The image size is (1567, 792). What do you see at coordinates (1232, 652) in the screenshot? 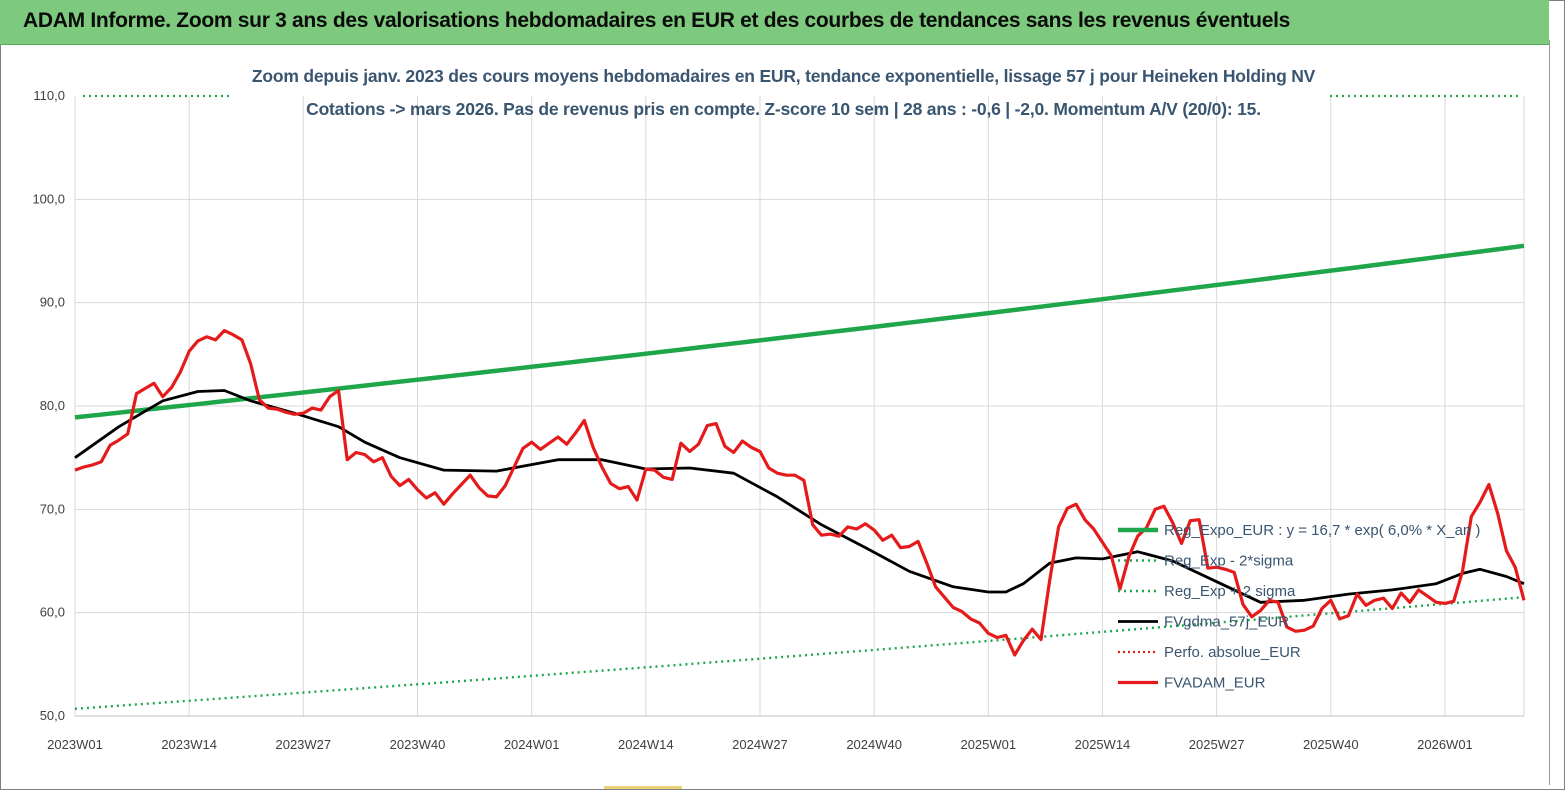
I see `legend-label: Perfo. absolue_EUR` at bounding box center [1232, 652].